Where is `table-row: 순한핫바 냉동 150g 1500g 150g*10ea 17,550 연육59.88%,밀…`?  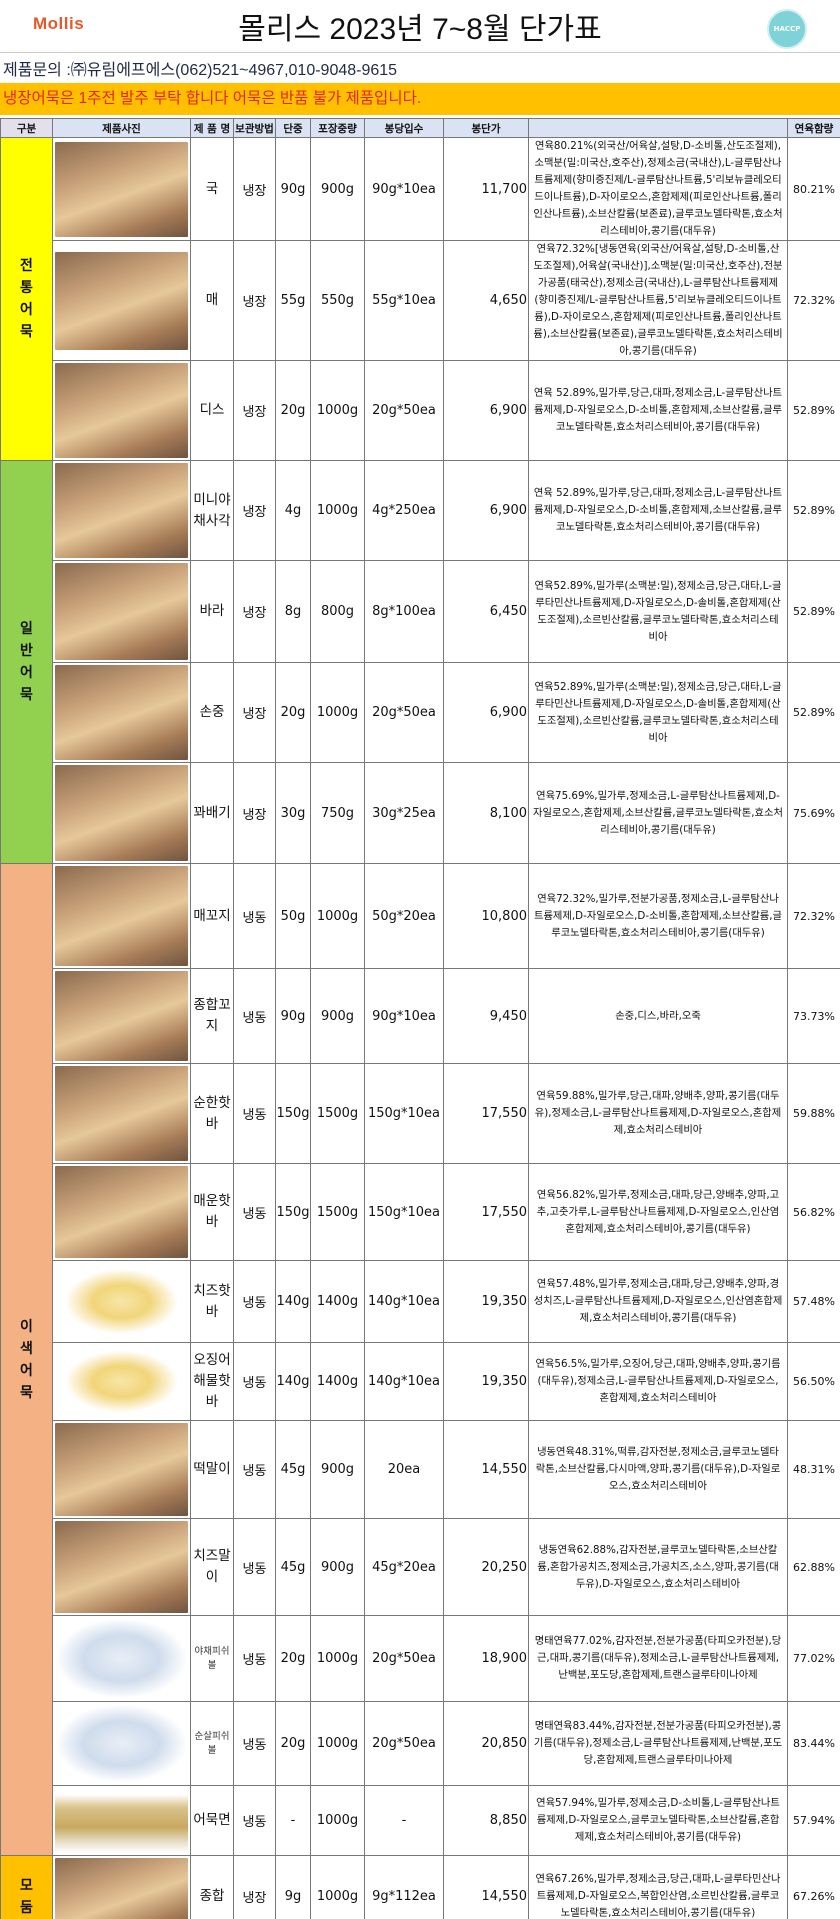 table-row: 순한핫바 냉동 150g 1500g 150g*10ea 17,550 연육59.88%,밀… is located at coordinates (420, 1113).